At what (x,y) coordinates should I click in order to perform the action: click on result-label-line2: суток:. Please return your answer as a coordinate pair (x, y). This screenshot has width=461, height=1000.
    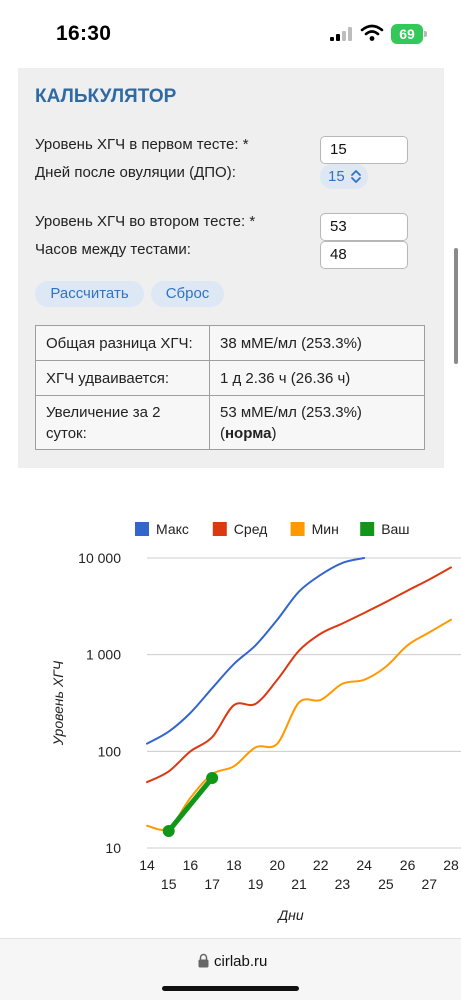
    Looking at the image, I should click on (66, 433).